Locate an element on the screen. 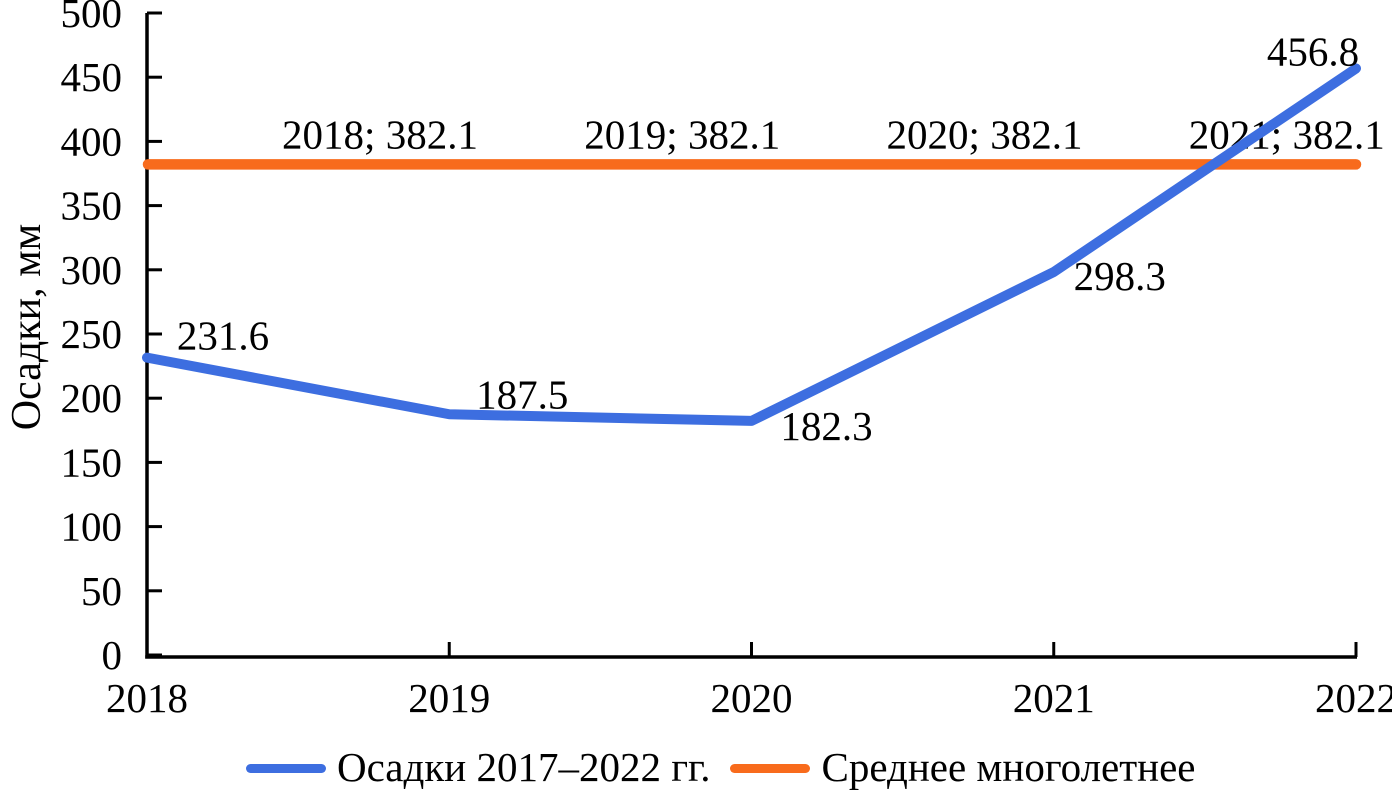 The height and width of the screenshot is (796, 1392). x-tick-label: 2020 is located at coordinates (752, 698).